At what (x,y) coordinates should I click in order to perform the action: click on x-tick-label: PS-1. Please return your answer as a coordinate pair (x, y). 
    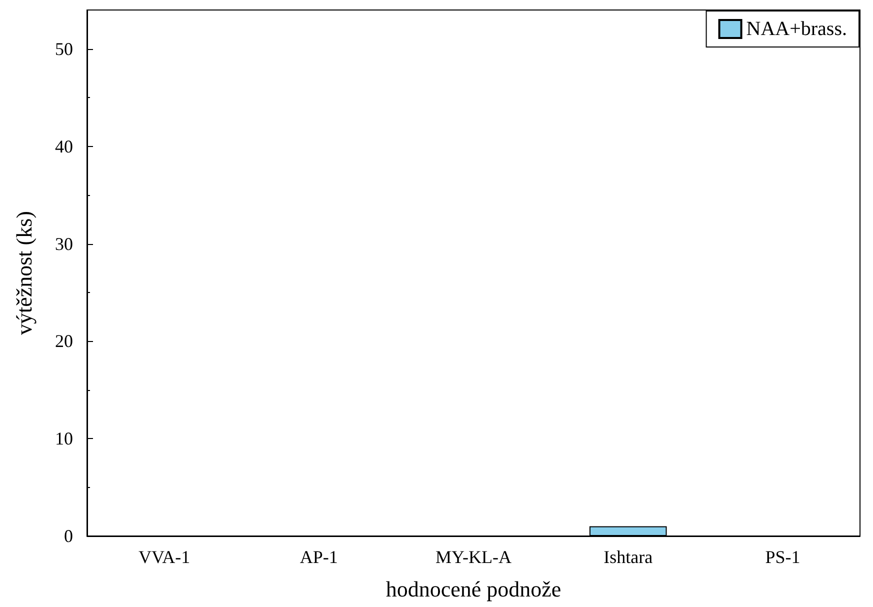
    Looking at the image, I should click on (782, 557).